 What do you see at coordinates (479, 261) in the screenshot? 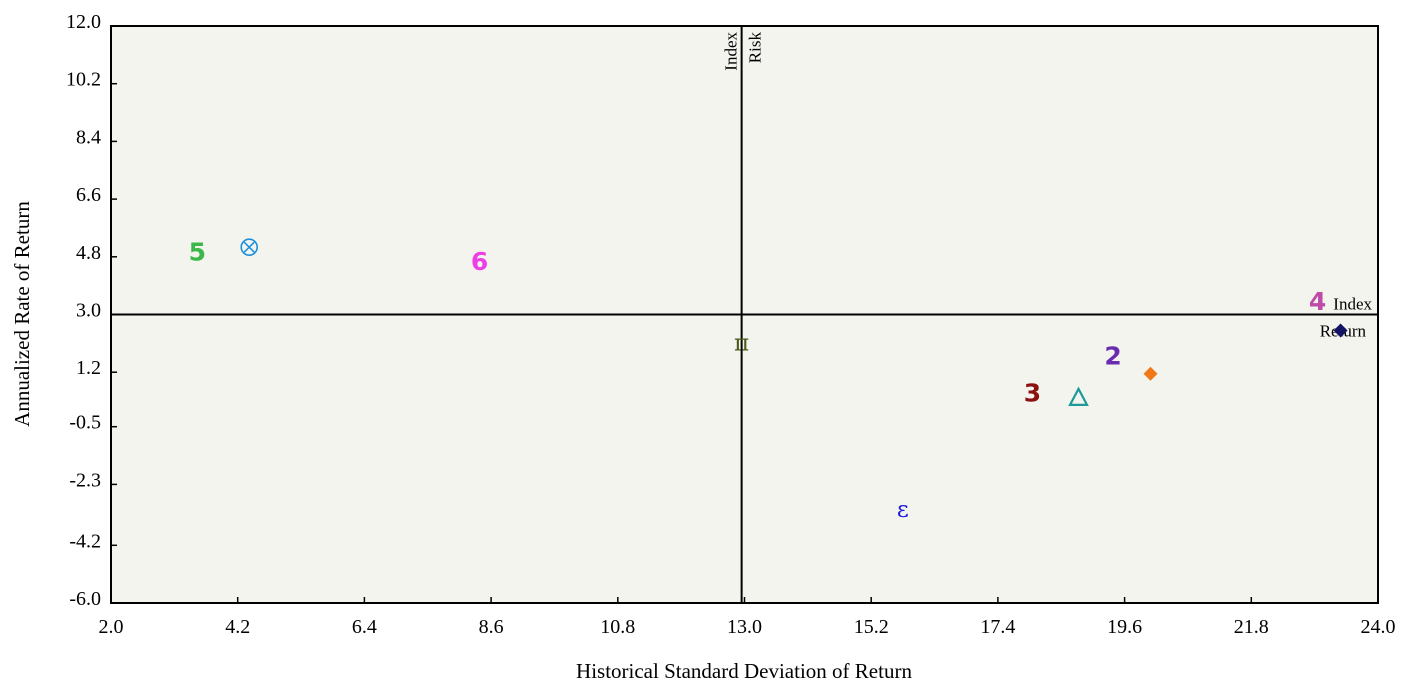
I see `point-marker-number-6: 6` at bounding box center [479, 261].